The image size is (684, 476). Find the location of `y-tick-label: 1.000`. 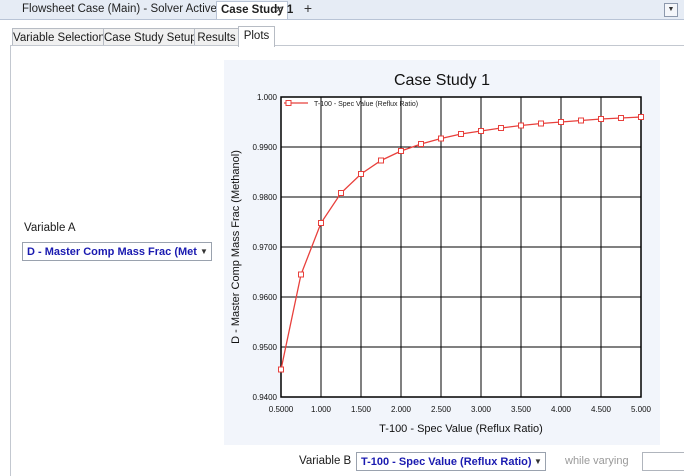

y-tick-label: 1.000 is located at coordinates (267, 97).